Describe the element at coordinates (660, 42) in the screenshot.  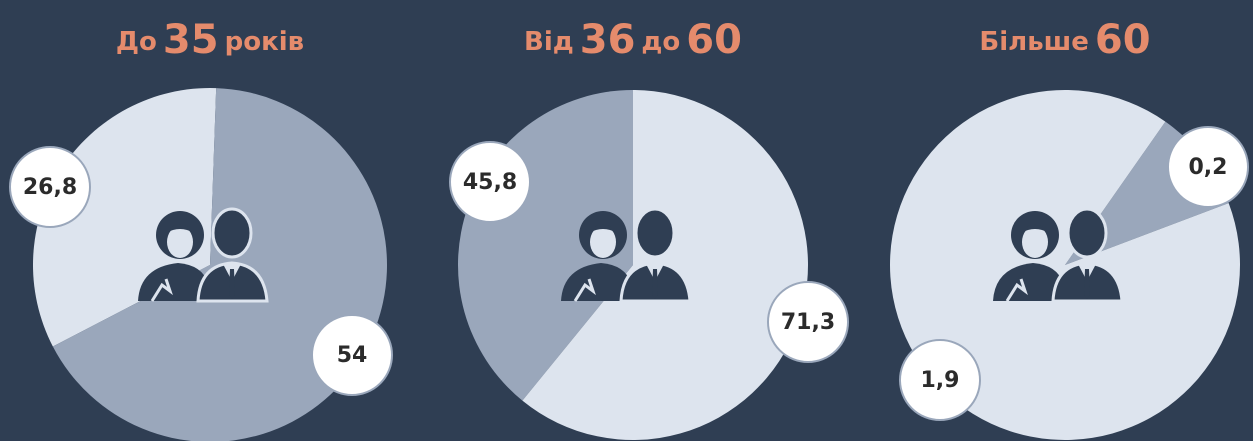
I see `title-part: до` at that location.